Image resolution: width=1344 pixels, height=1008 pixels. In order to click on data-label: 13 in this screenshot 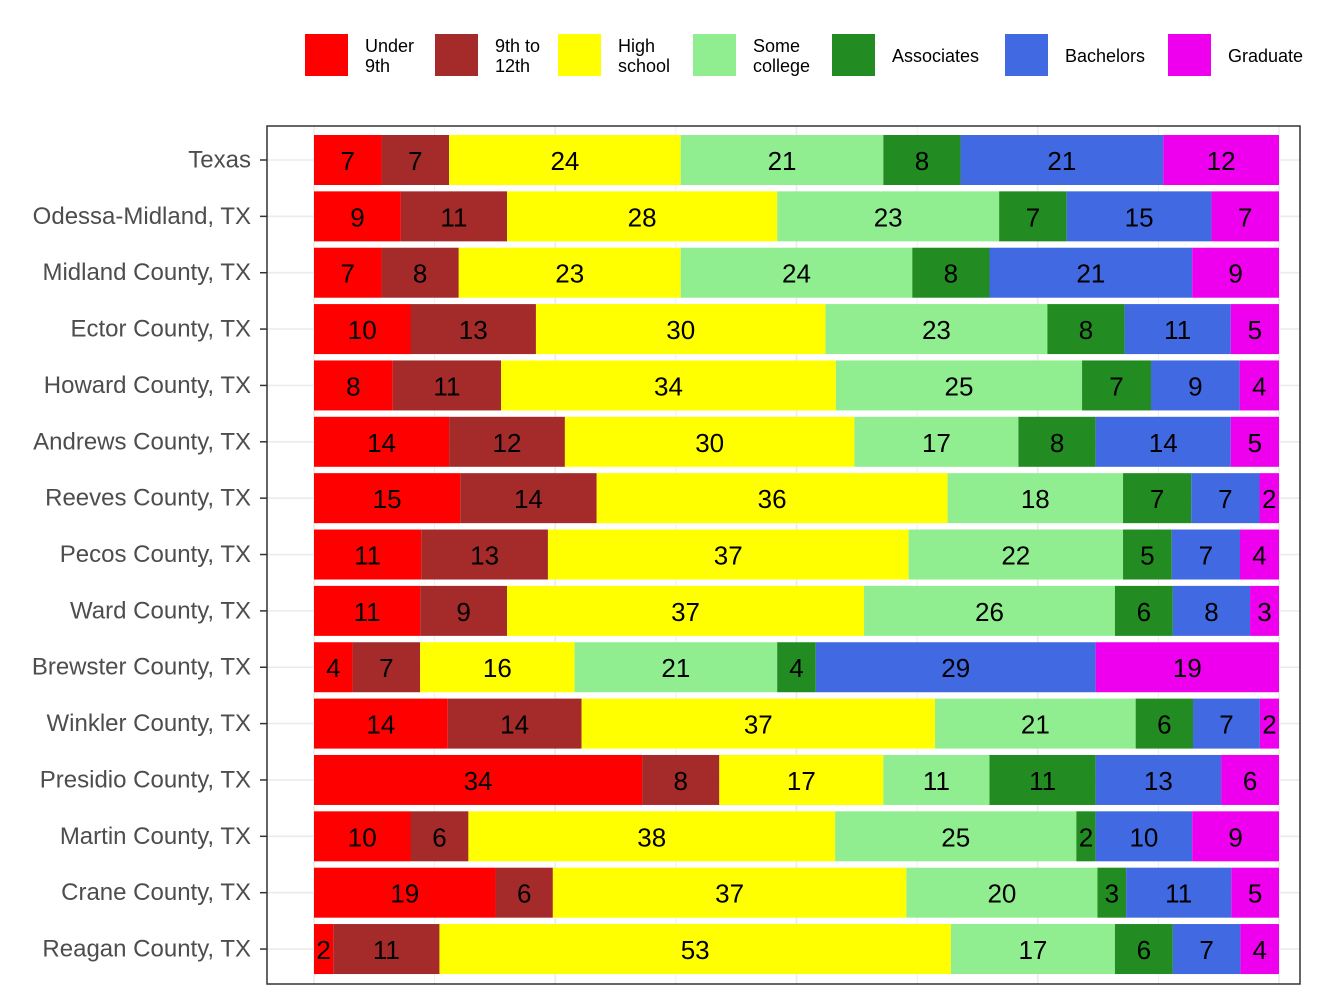, I will do `click(1158, 781)`.